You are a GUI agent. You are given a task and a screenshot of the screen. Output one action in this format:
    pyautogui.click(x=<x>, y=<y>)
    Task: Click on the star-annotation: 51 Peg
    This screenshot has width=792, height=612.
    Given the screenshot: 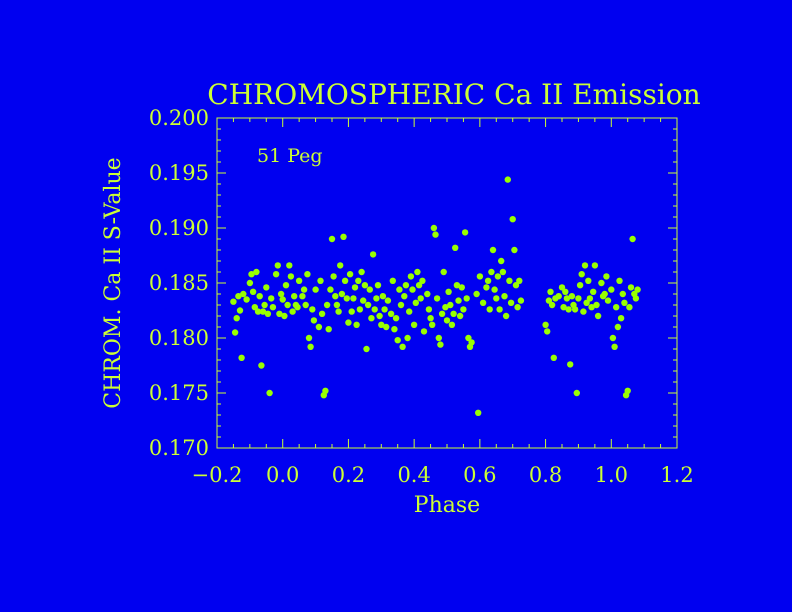 What is the action you would take?
    pyautogui.click(x=290, y=156)
    